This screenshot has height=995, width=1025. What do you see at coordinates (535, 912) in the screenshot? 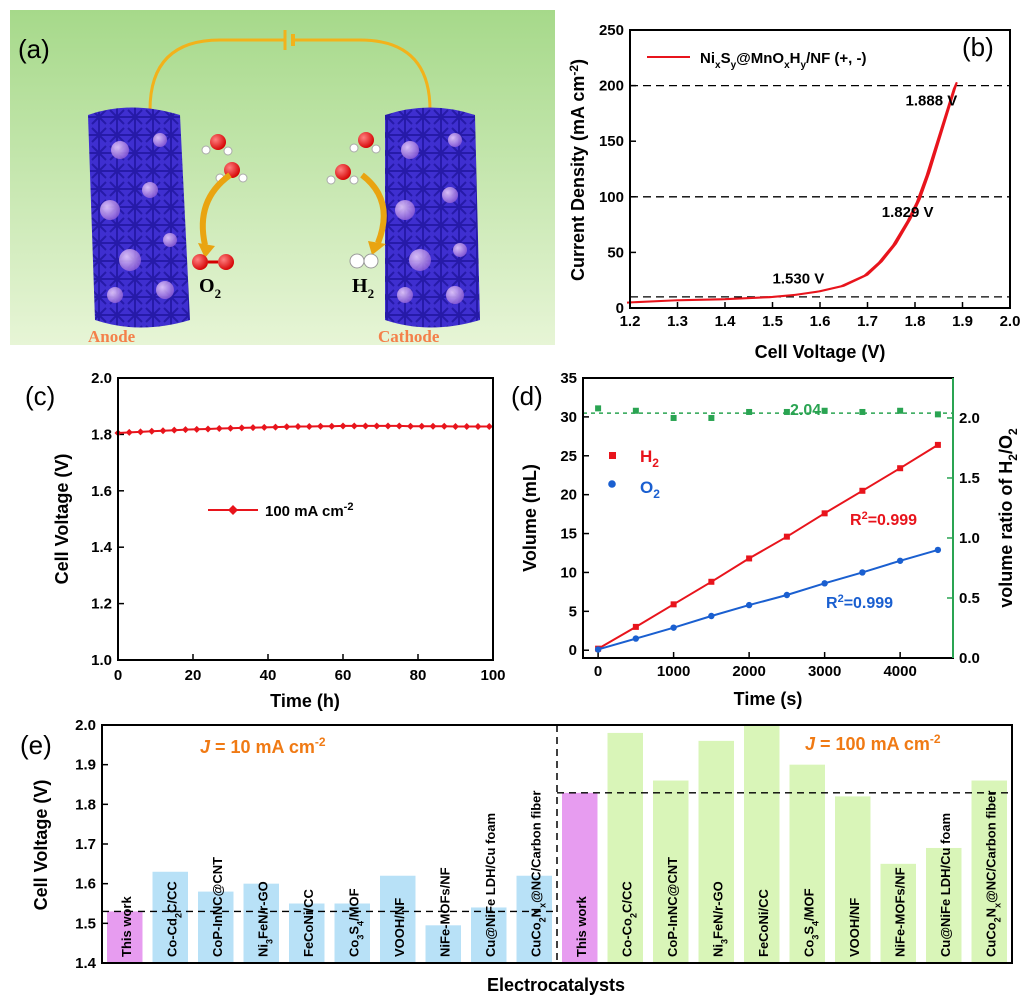
I see `text-part: N` at bounding box center [535, 912].